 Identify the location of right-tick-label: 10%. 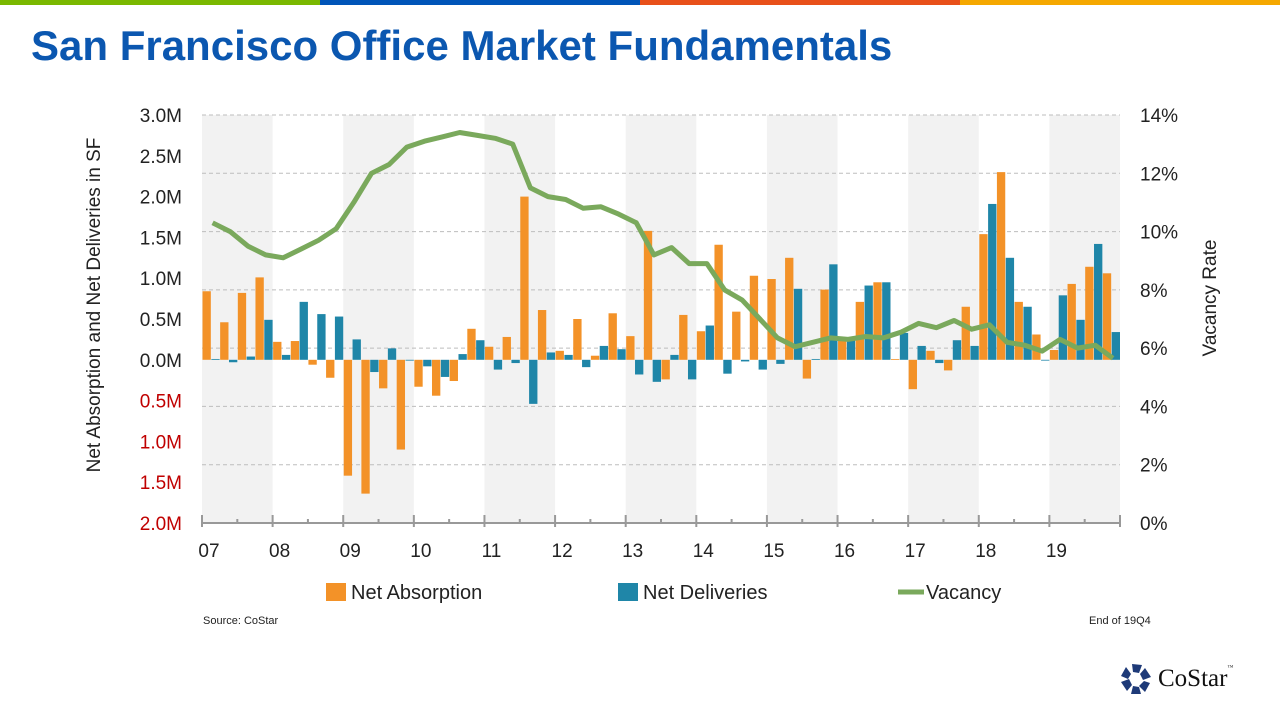
(1159, 233).